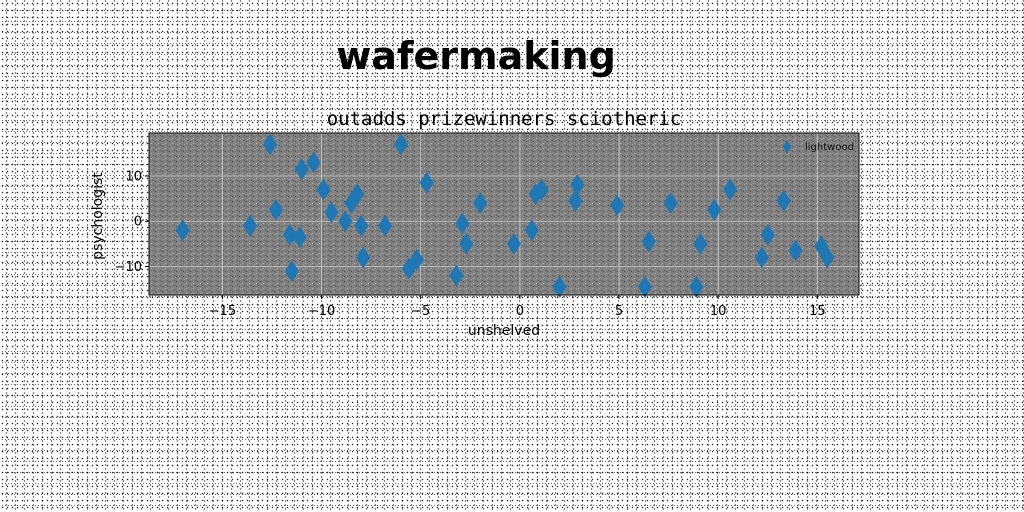  What do you see at coordinates (321, 311) in the screenshot?
I see `x-tick-label: −10` at bounding box center [321, 311].